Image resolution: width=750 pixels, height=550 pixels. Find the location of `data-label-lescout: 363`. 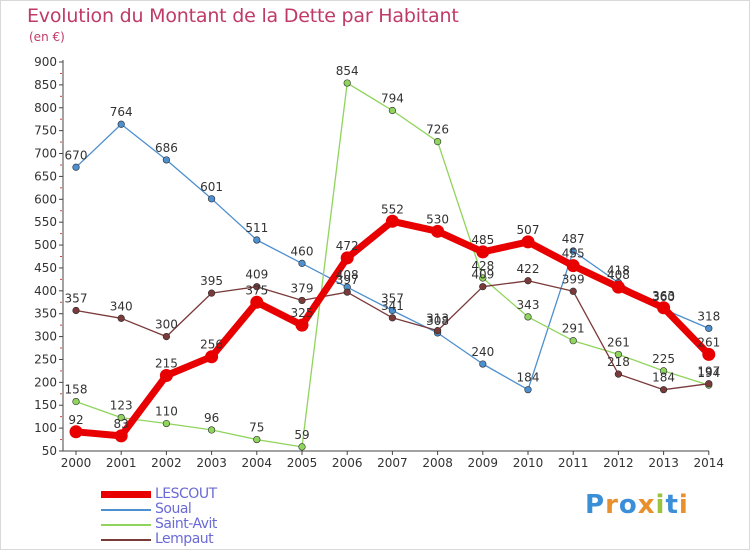

data-label-lescout: 363 is located at coordinates (663, 296).